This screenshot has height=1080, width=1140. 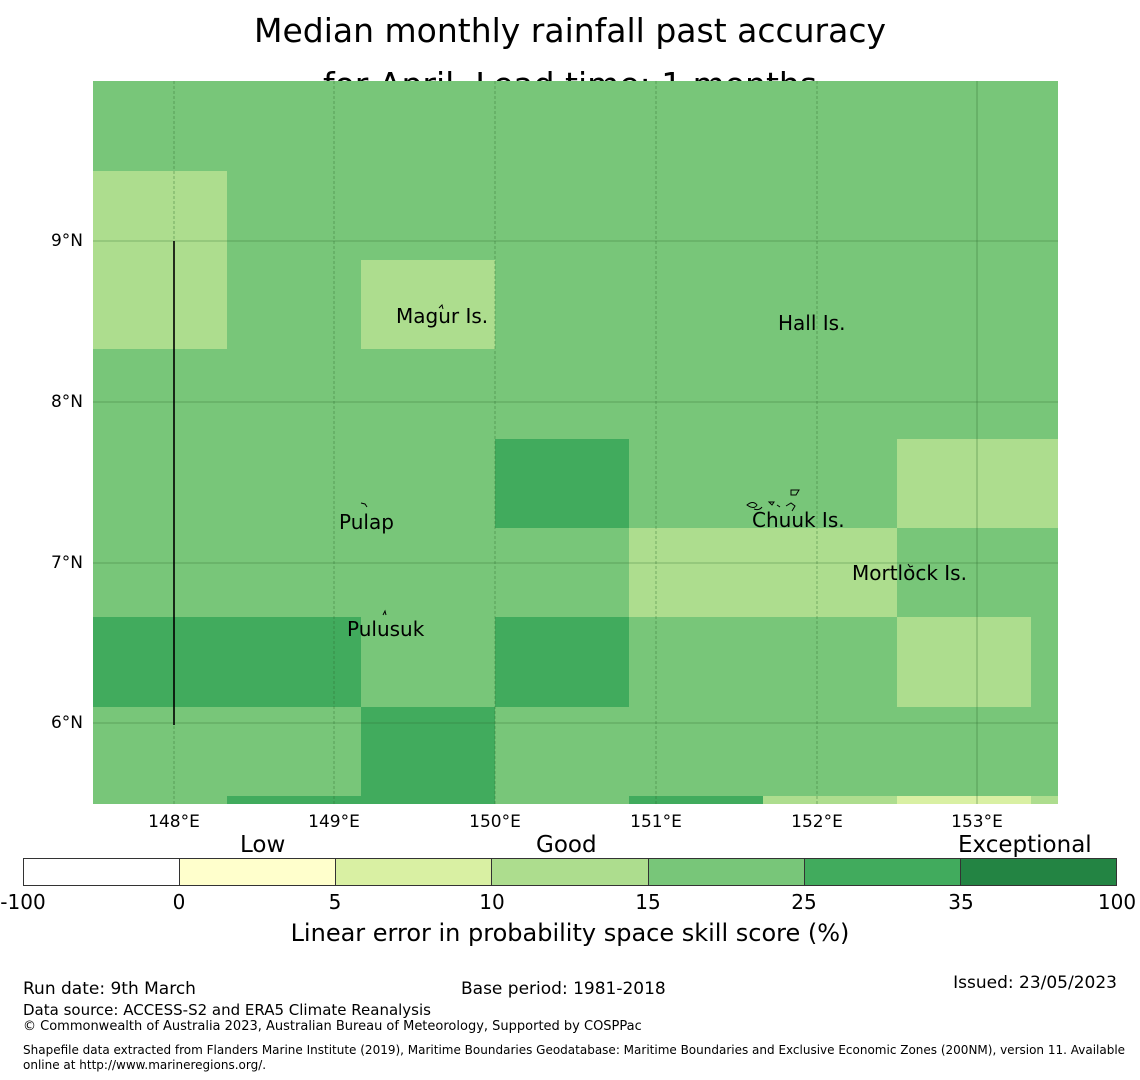 I want to click on lon-tick-152: 152°E, so click(x=817, y=822).